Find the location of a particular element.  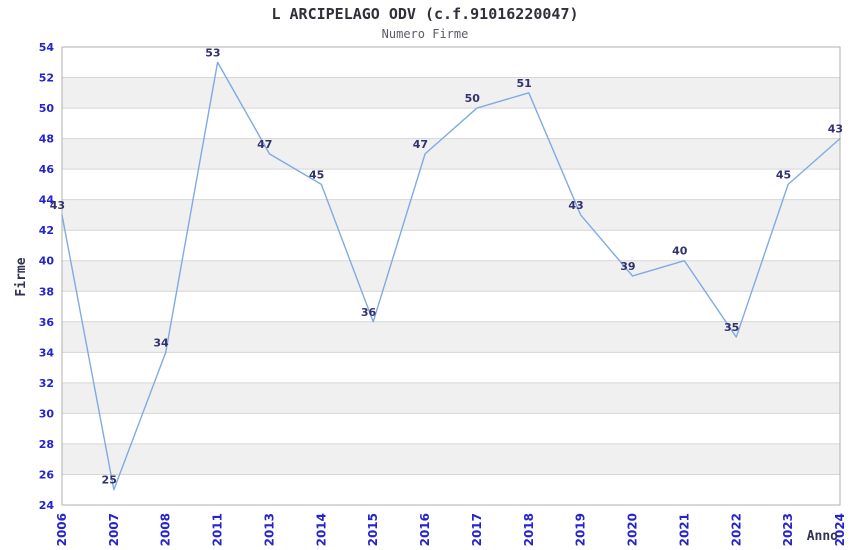

x-tick-label: 2024 is located at coordinates (840, 529).